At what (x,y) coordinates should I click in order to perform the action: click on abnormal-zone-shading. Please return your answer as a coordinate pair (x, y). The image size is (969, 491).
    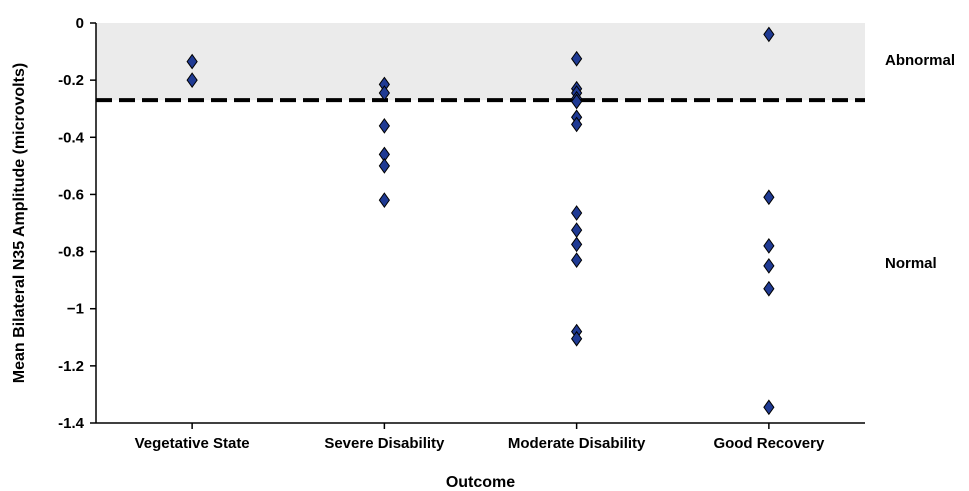
    Looking at the image, I should click on (480, 62).